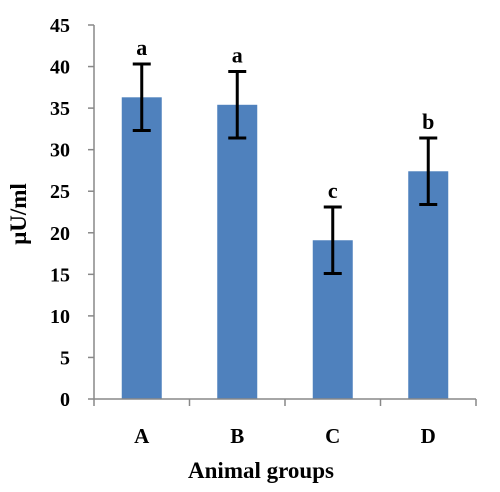 This screenshot has height=492, width=500. I want to click on x-tick-label: C, so click(332, 436).